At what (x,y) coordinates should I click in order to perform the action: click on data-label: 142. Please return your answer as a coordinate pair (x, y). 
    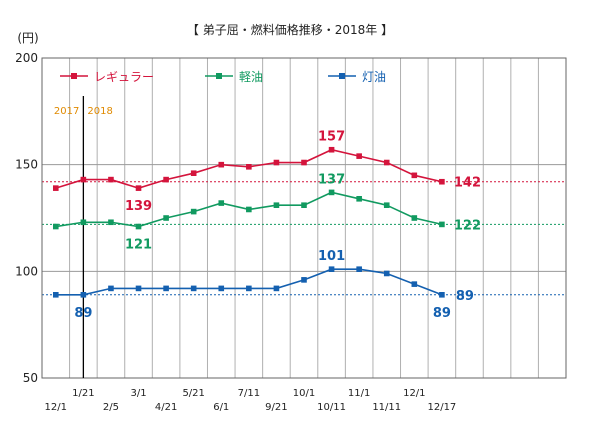
    Looking at the image, I should click on (467, 183).